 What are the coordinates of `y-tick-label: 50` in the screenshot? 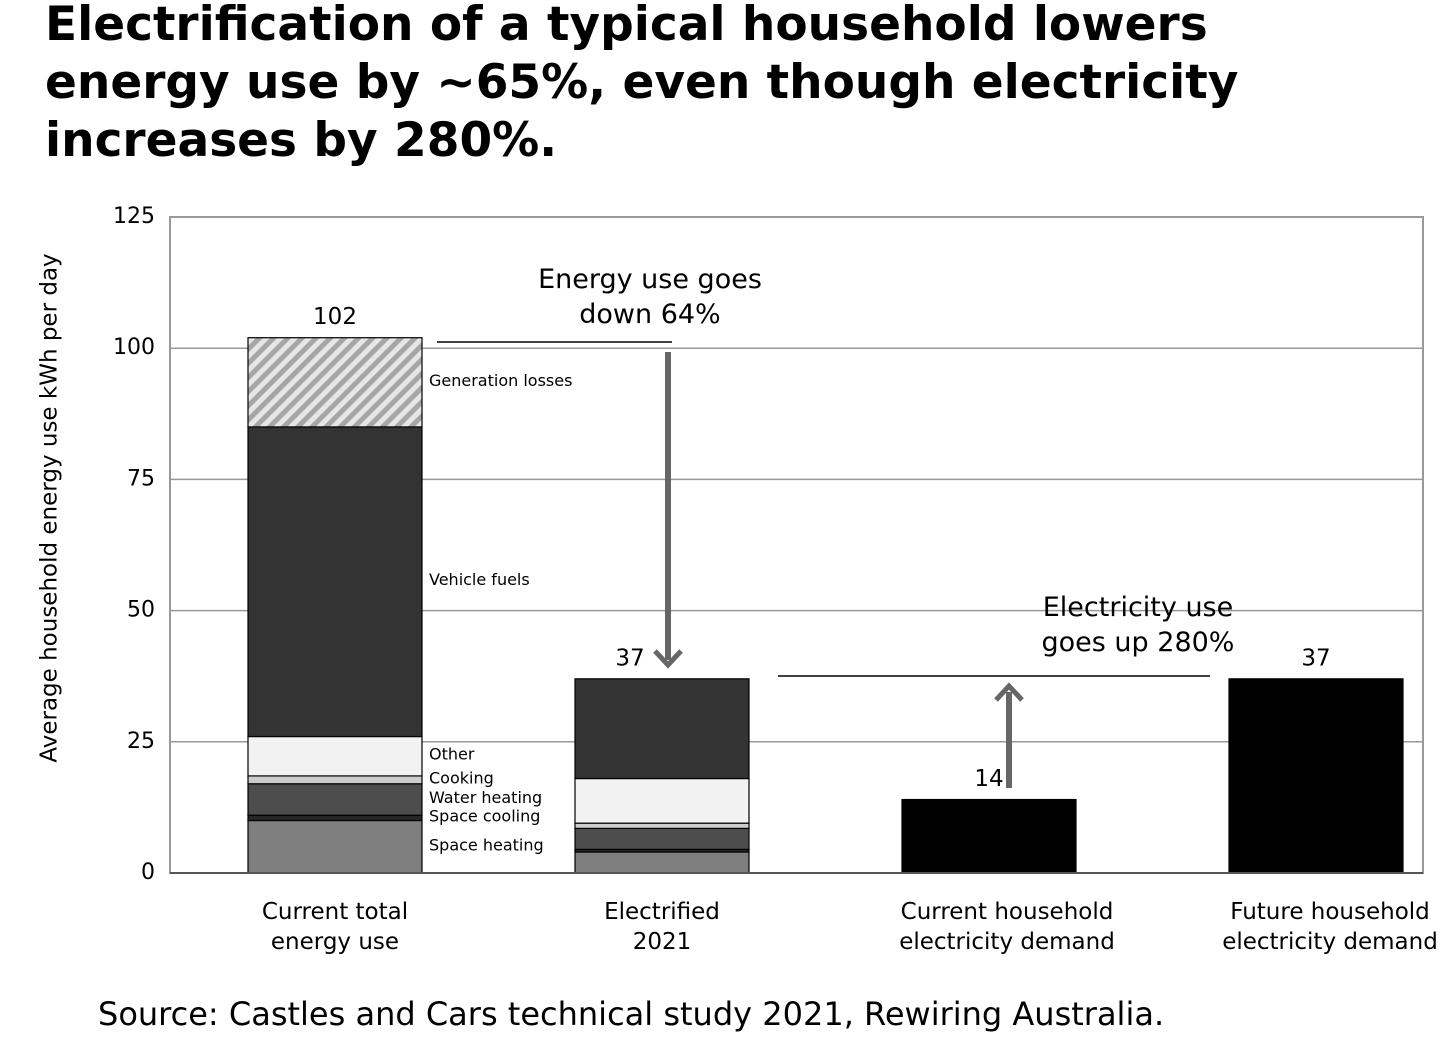 It's located at (141, 610).